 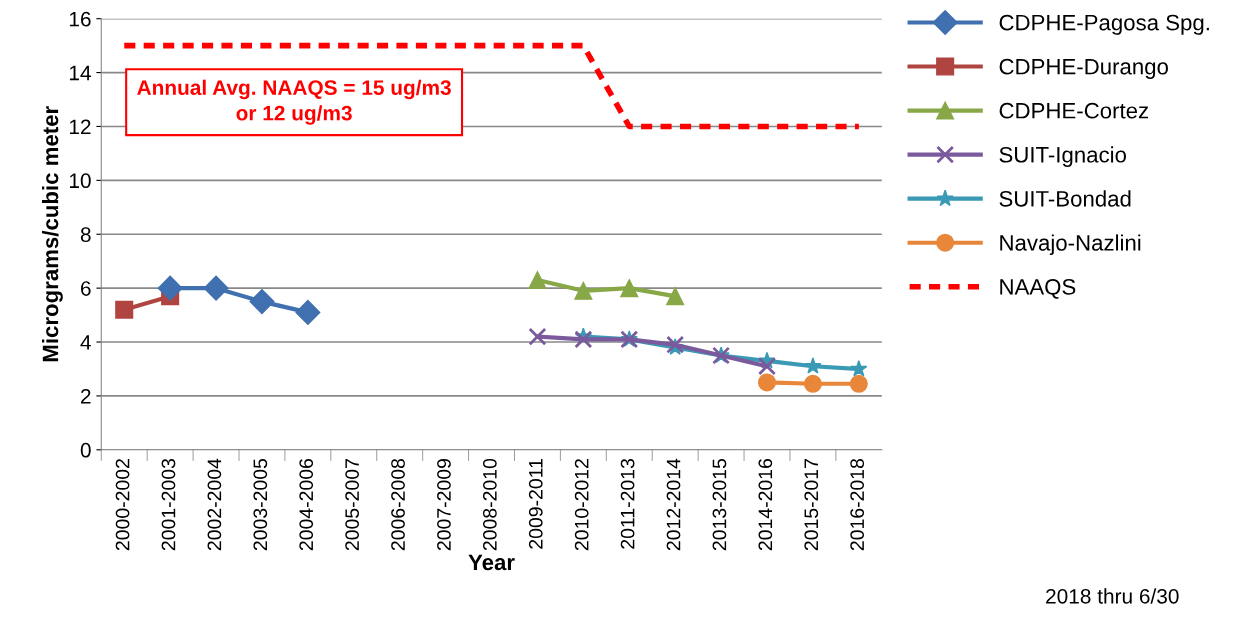 I want to click on x-tick-label: 2002-2004, so click(x=214, y=504).